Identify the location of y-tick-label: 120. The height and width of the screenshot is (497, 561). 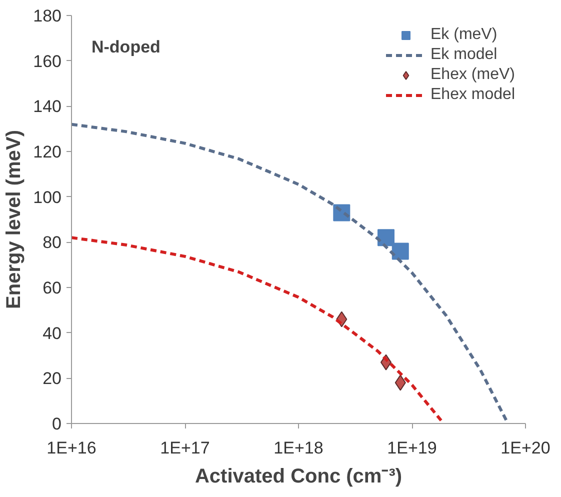
(47, 152).